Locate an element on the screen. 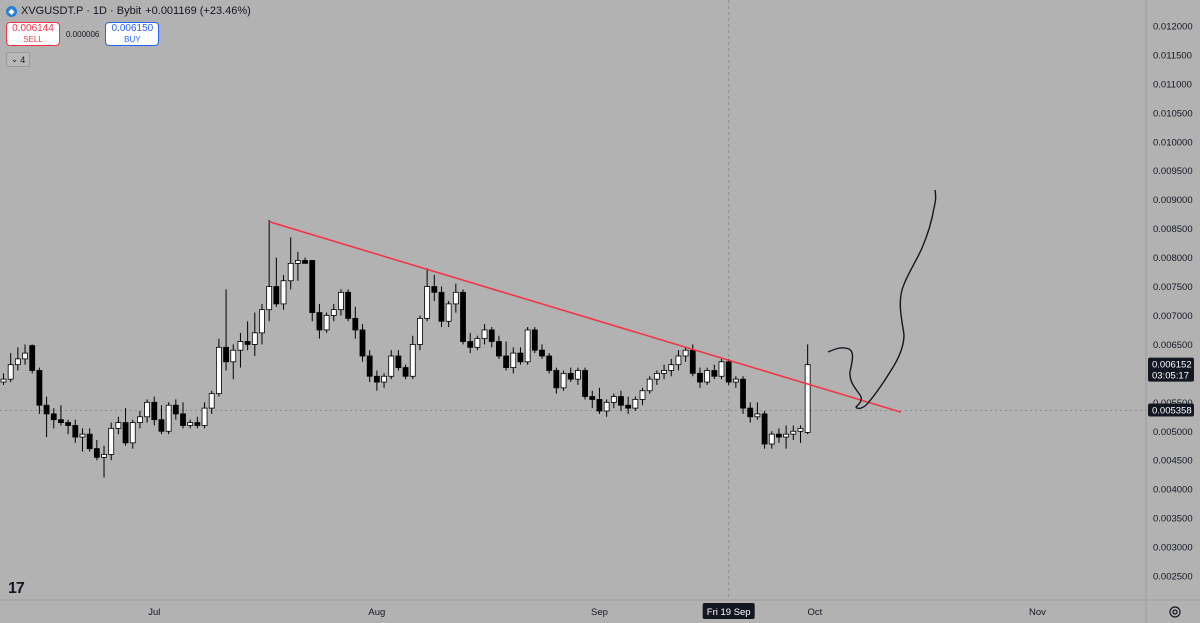  y-tick-label: 0.003000 is located at coordinates (1173, 548).